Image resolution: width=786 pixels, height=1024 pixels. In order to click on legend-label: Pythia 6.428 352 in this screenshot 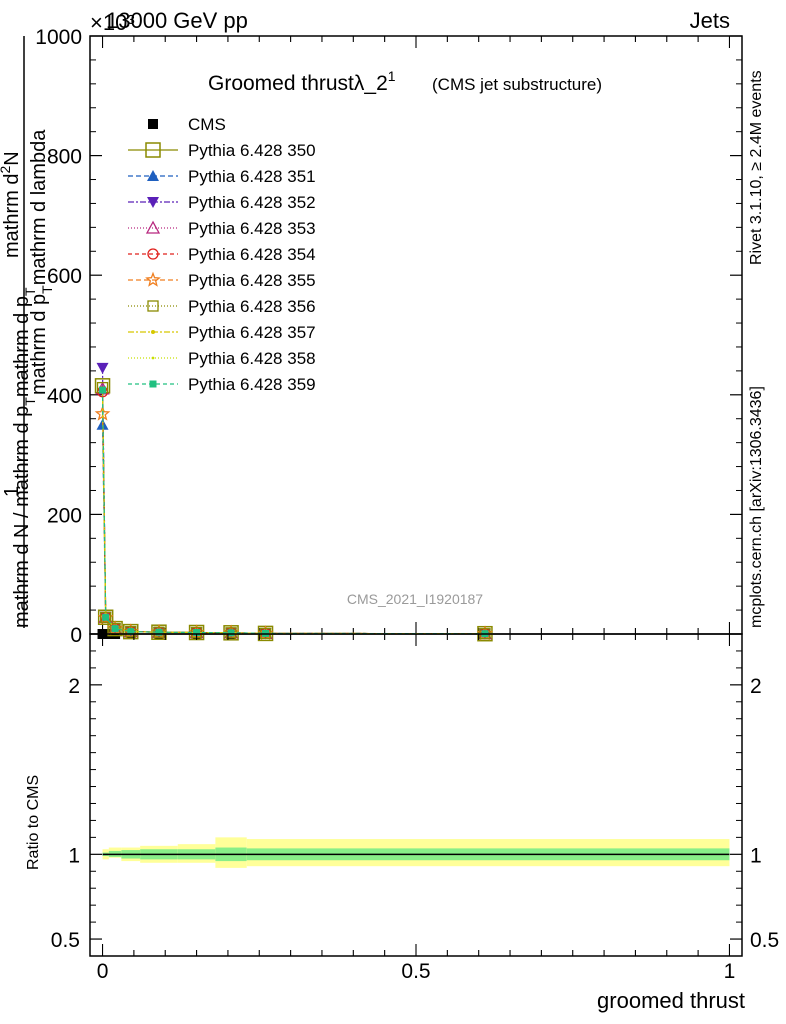, I will do `click(252, 202)`.